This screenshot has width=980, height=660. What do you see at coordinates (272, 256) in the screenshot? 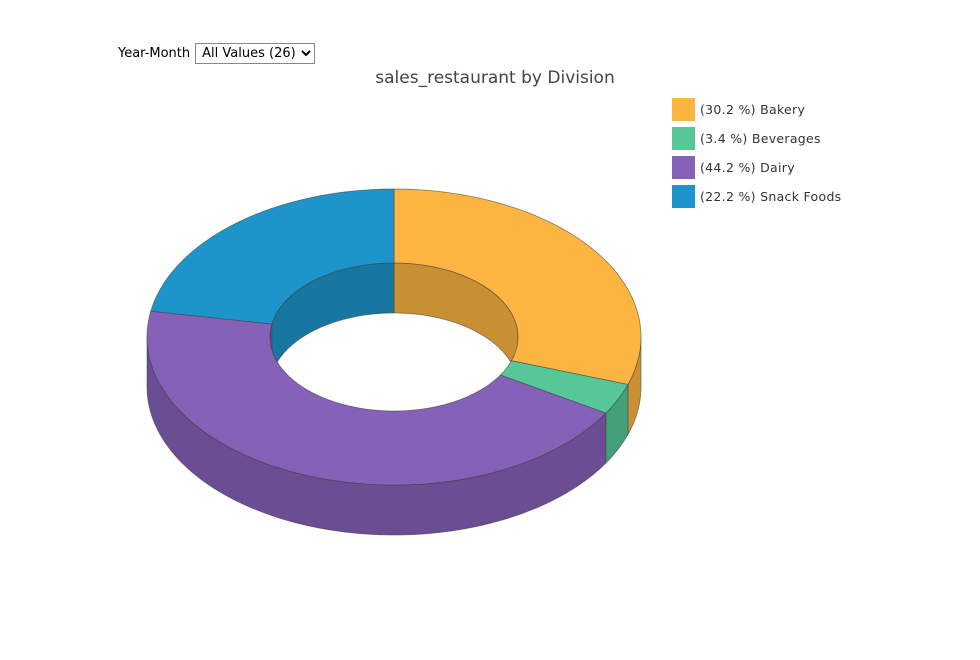
I see `slice-snack-foods` at bounding box center [272, 256].